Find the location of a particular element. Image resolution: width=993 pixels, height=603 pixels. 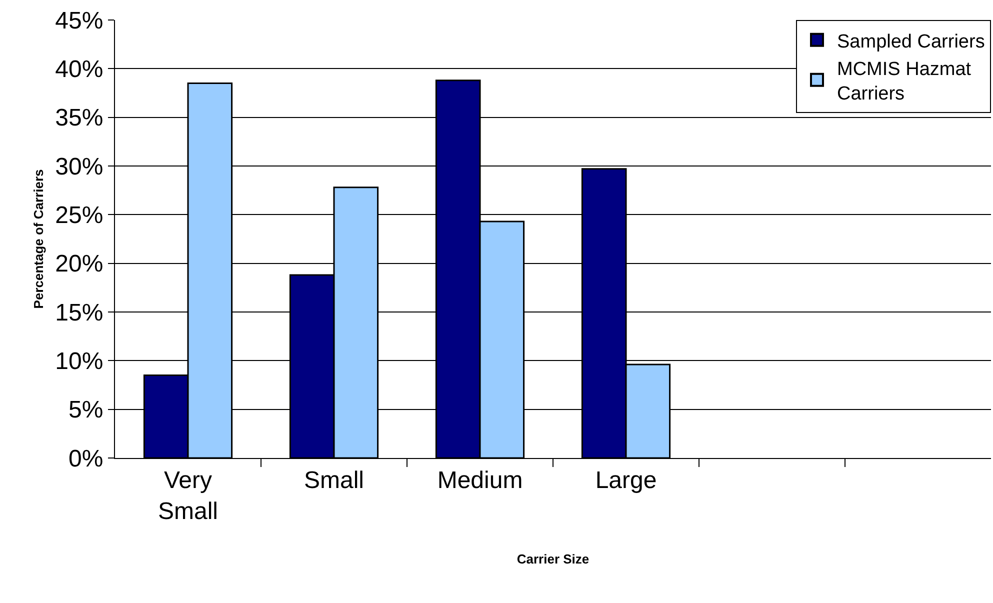

y-tick-label: 15% is located at coordinates (79, 312).